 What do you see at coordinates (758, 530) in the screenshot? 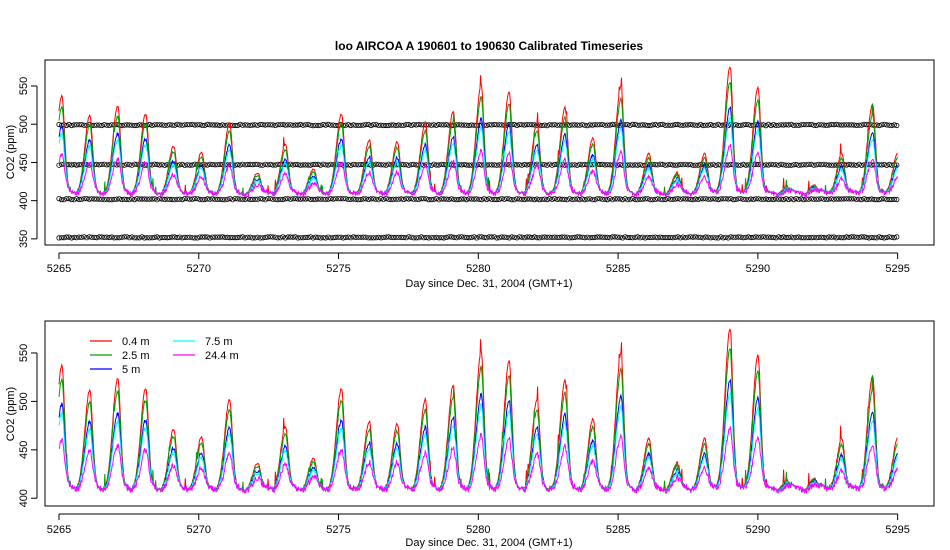
I see `x-tick-label: 5290` at bounding box center [758, 530].